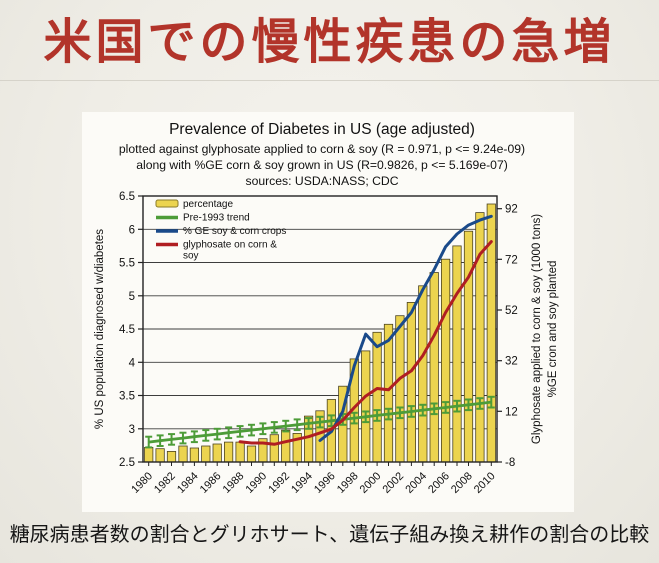  Describe the element at coordinates (127, 264) in the screenshot. I see `svg-text: 5.5` at that location.